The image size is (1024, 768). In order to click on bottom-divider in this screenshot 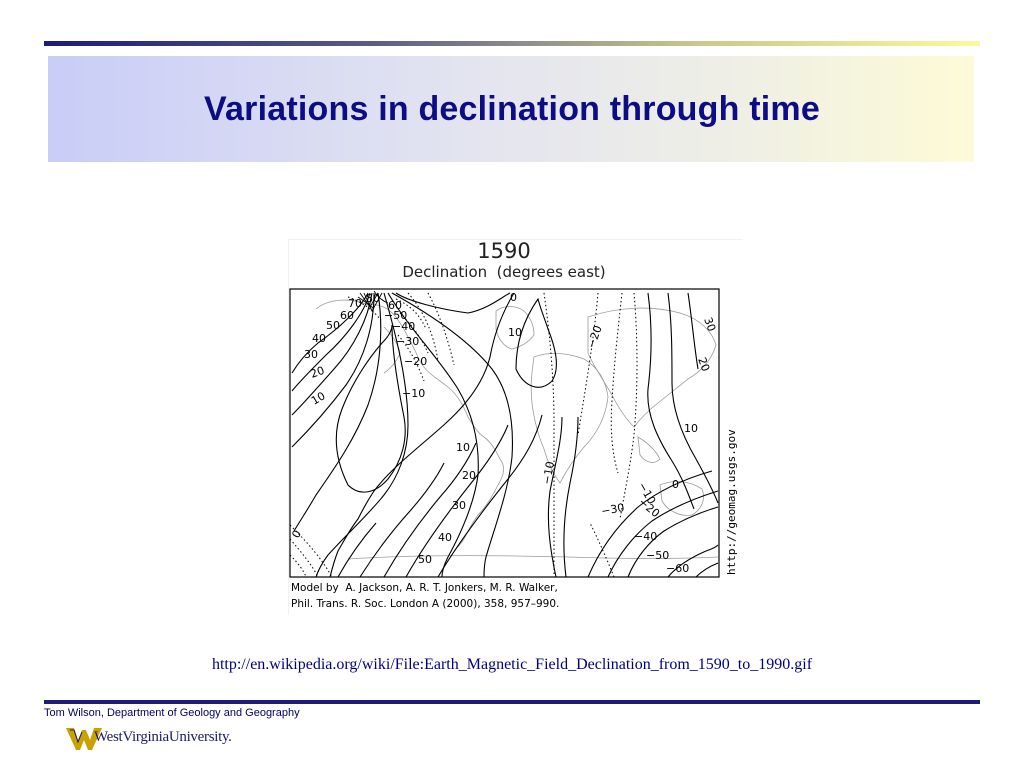, I will do `click(512, 702)`.